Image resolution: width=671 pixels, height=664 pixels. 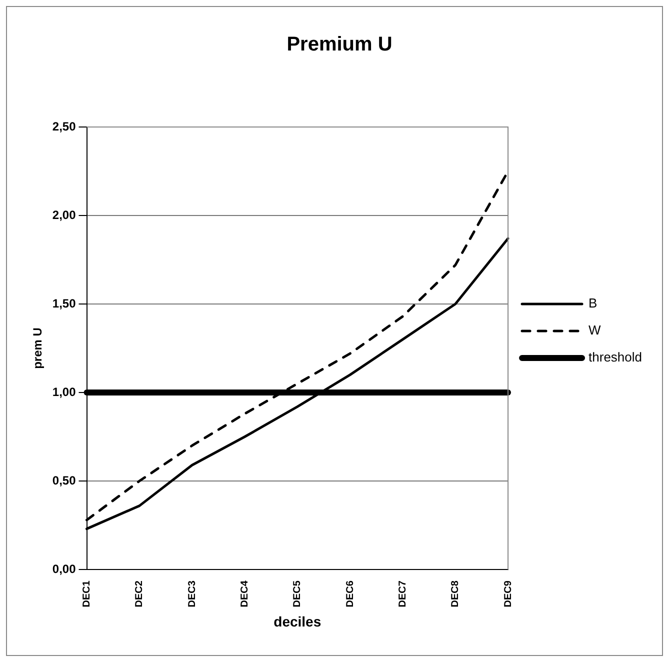 I want to click on y-tick-label: 2,00, so click(x=64, y=215).